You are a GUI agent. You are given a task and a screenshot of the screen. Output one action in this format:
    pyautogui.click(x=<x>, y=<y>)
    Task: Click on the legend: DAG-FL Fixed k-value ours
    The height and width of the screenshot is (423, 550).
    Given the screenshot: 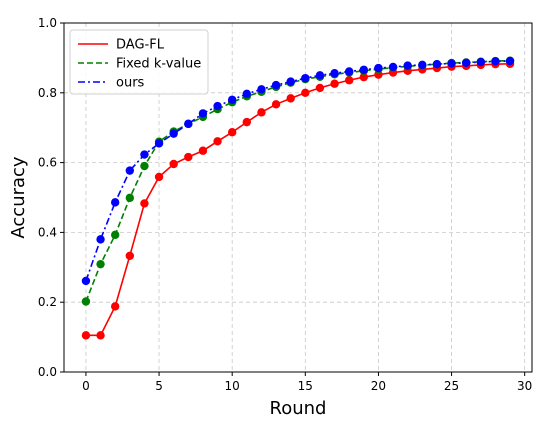 What is the action you would take?
    pyautogui.click(x=139, y=62)
    